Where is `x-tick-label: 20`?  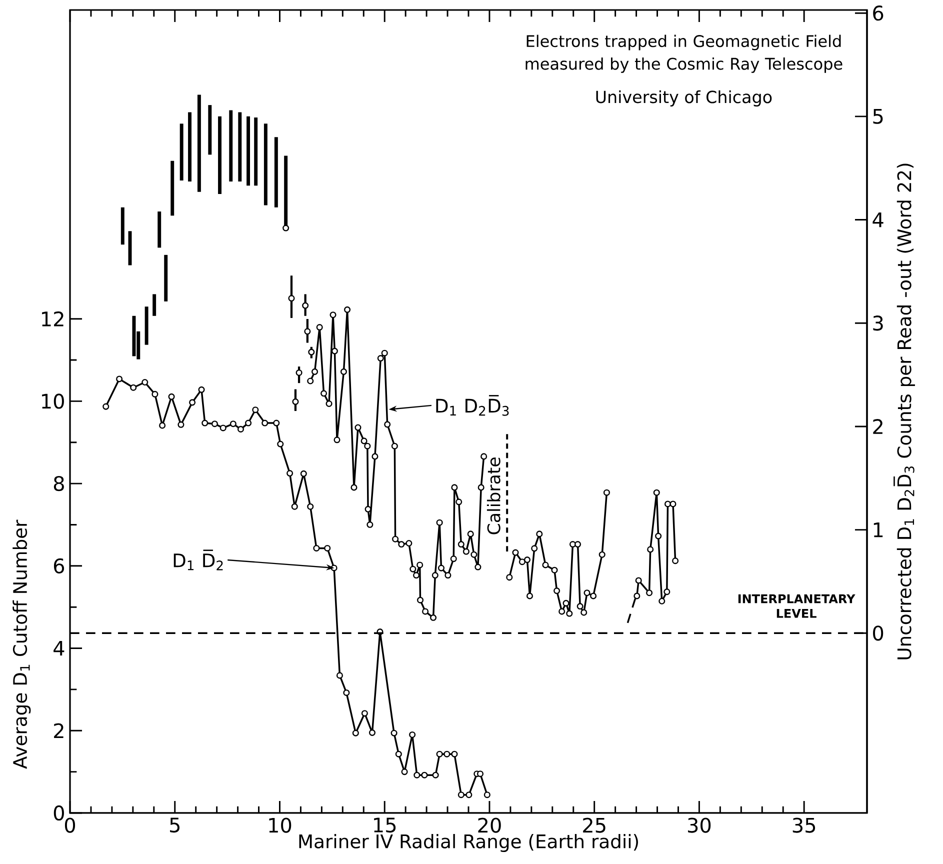 x-tick-label: 20 is located at coordinates (489, 825).